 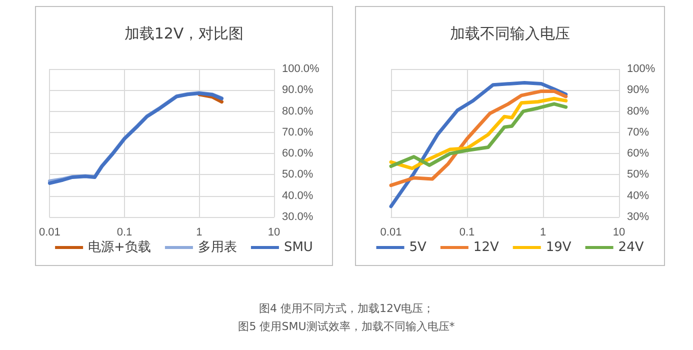 I want to click on y-tick-label: 60.0%, so click(x=298, y=154).